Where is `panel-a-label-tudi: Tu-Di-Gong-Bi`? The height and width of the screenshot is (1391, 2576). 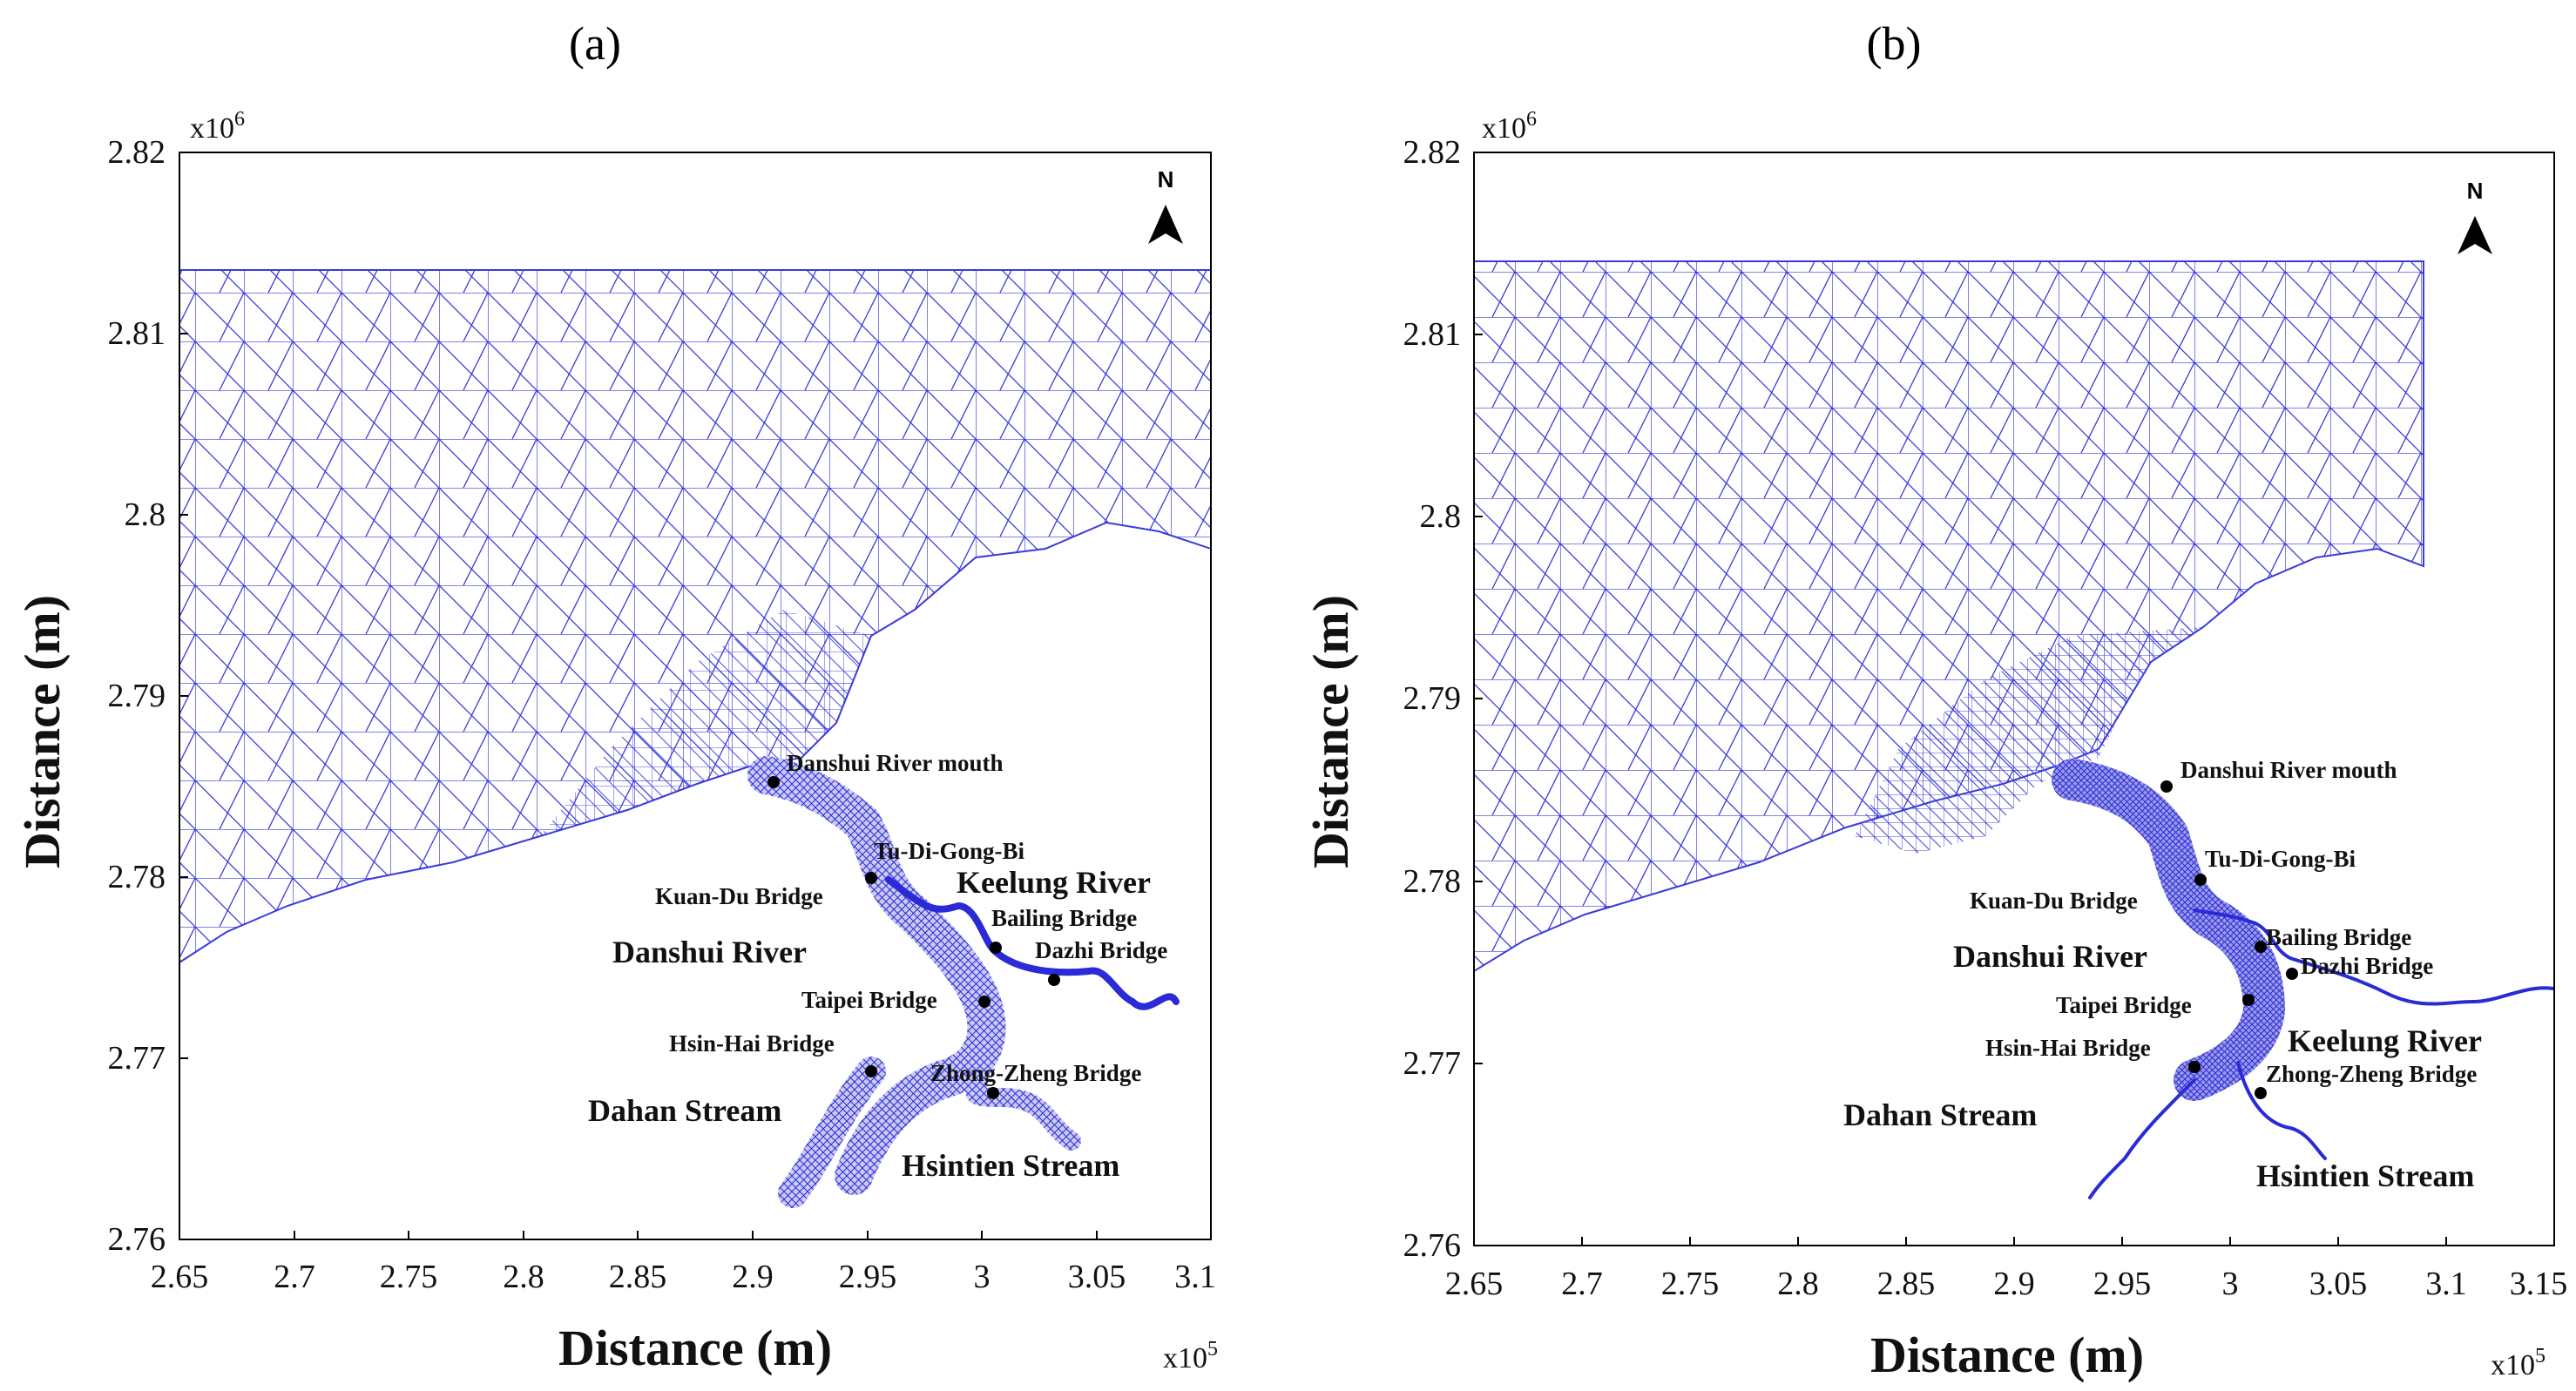
panel-a-label-tudi: Tu-Di-Gong-Bi is located at coordinates (949, 851).